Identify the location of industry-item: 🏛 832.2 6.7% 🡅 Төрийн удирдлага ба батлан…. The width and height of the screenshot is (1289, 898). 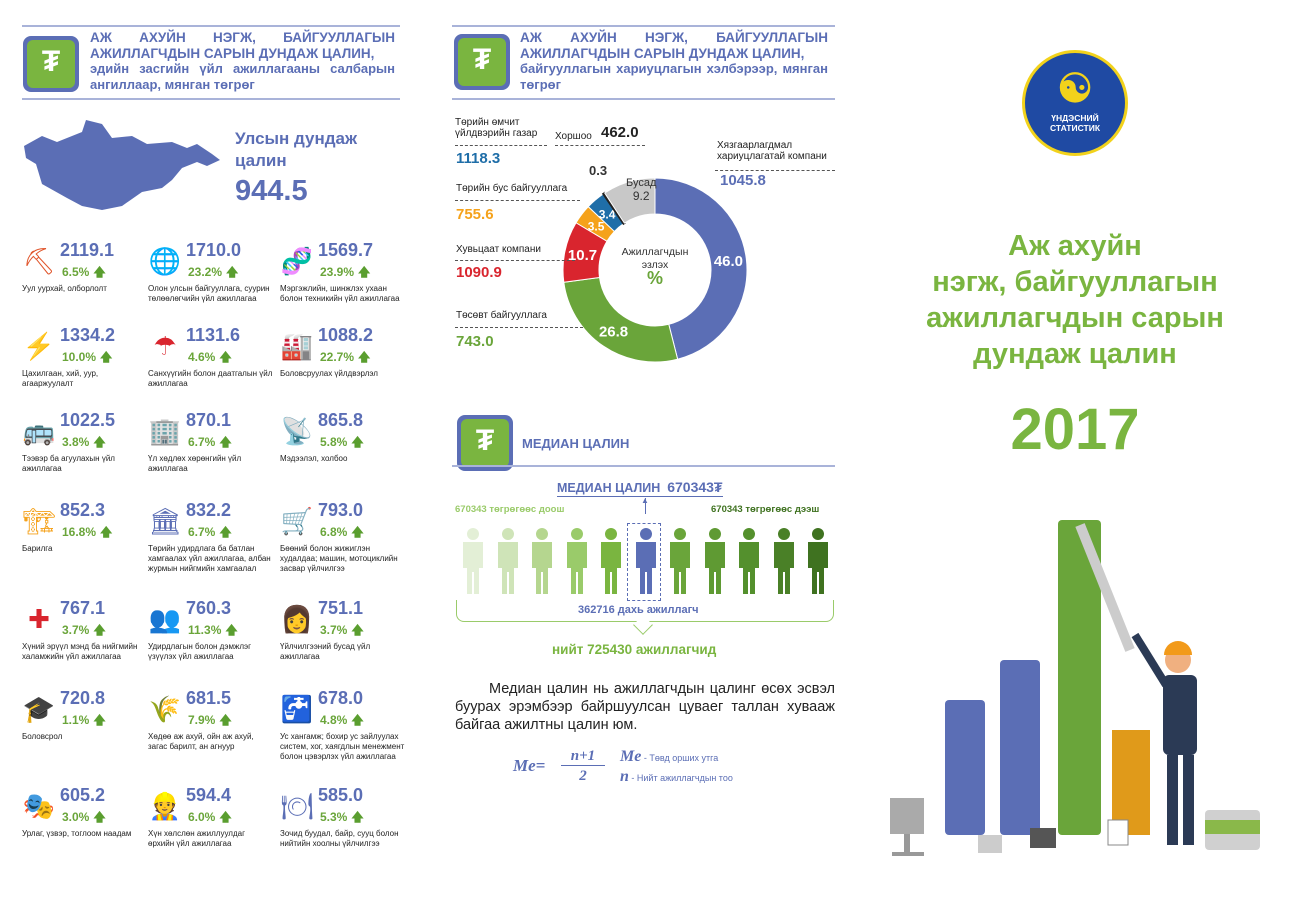
(210, 540).